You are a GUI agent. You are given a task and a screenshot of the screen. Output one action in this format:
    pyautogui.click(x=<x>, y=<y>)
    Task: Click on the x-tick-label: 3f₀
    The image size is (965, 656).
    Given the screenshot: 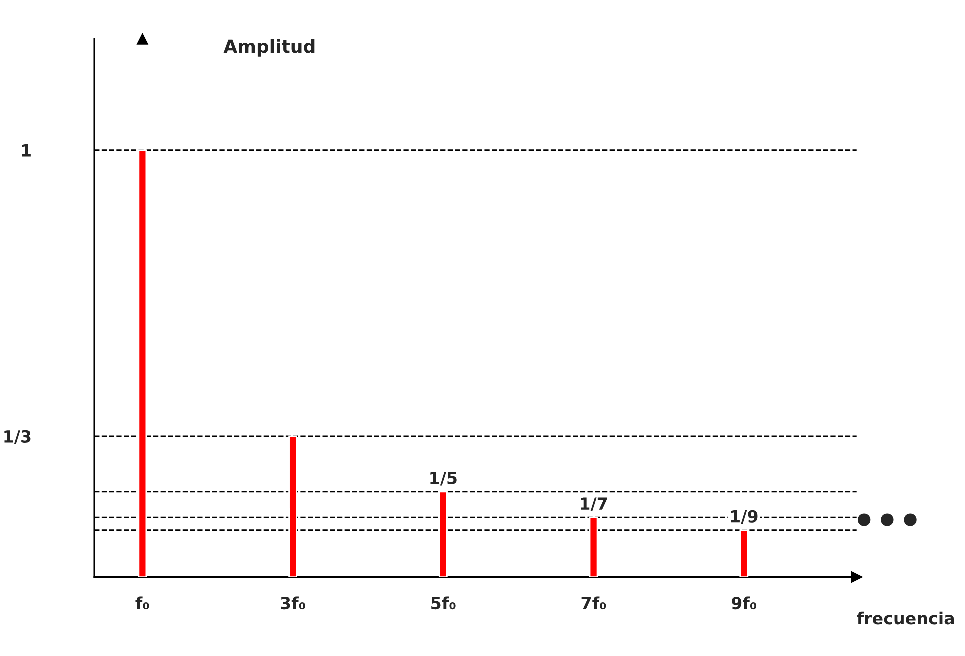 What is the action you would take?
    pyautogui.click(x=293, y=603)
    